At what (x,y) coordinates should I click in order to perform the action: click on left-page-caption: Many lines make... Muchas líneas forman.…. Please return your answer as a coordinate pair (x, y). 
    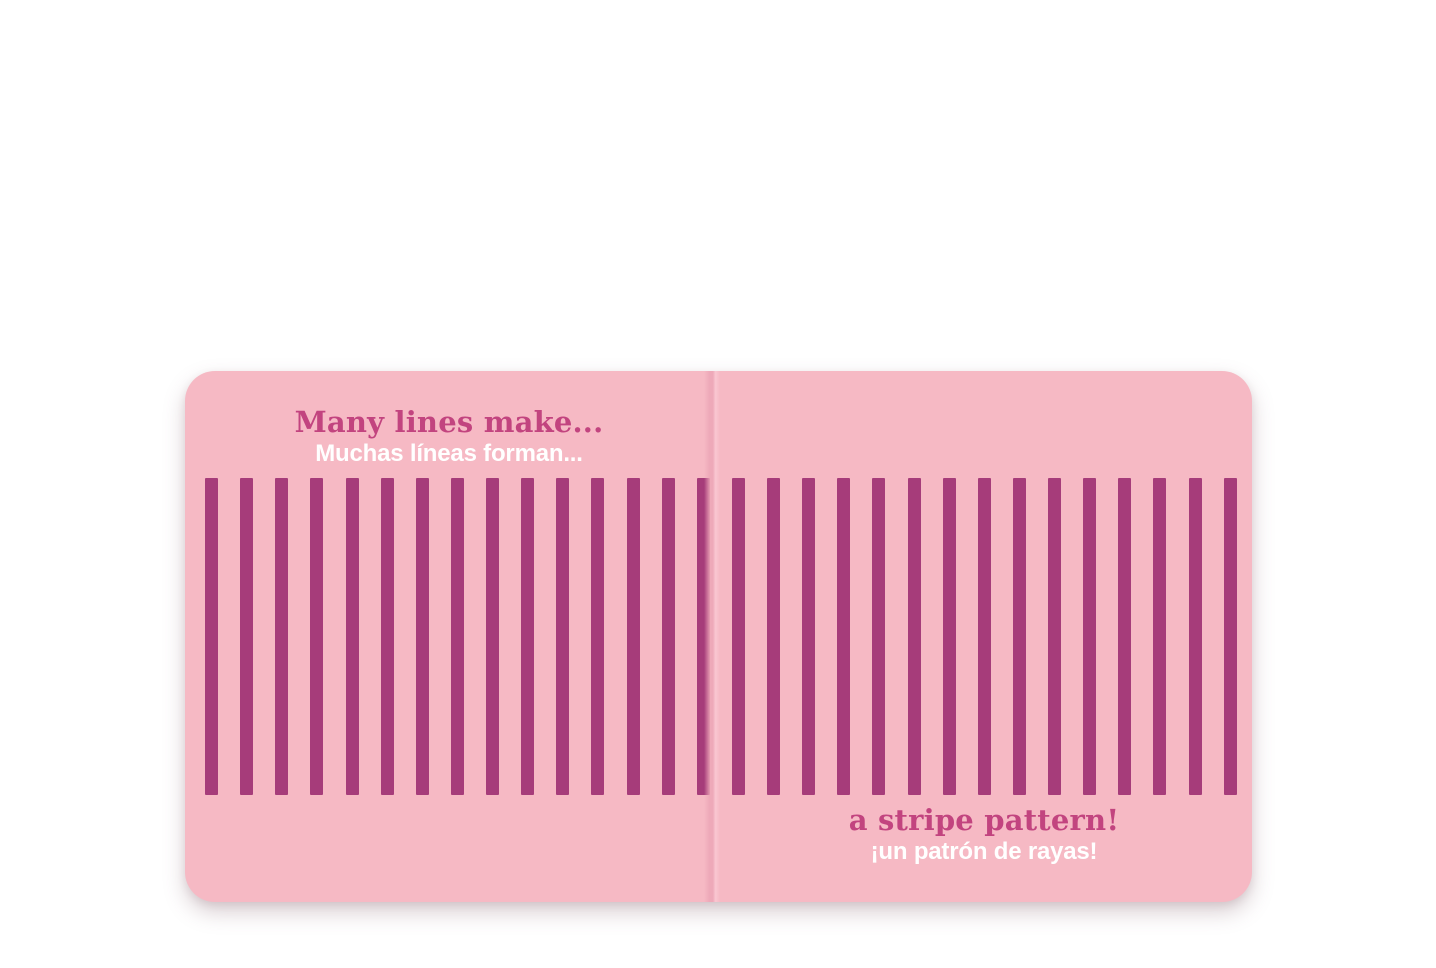
    Looking at the image, I should click on (449, 436).